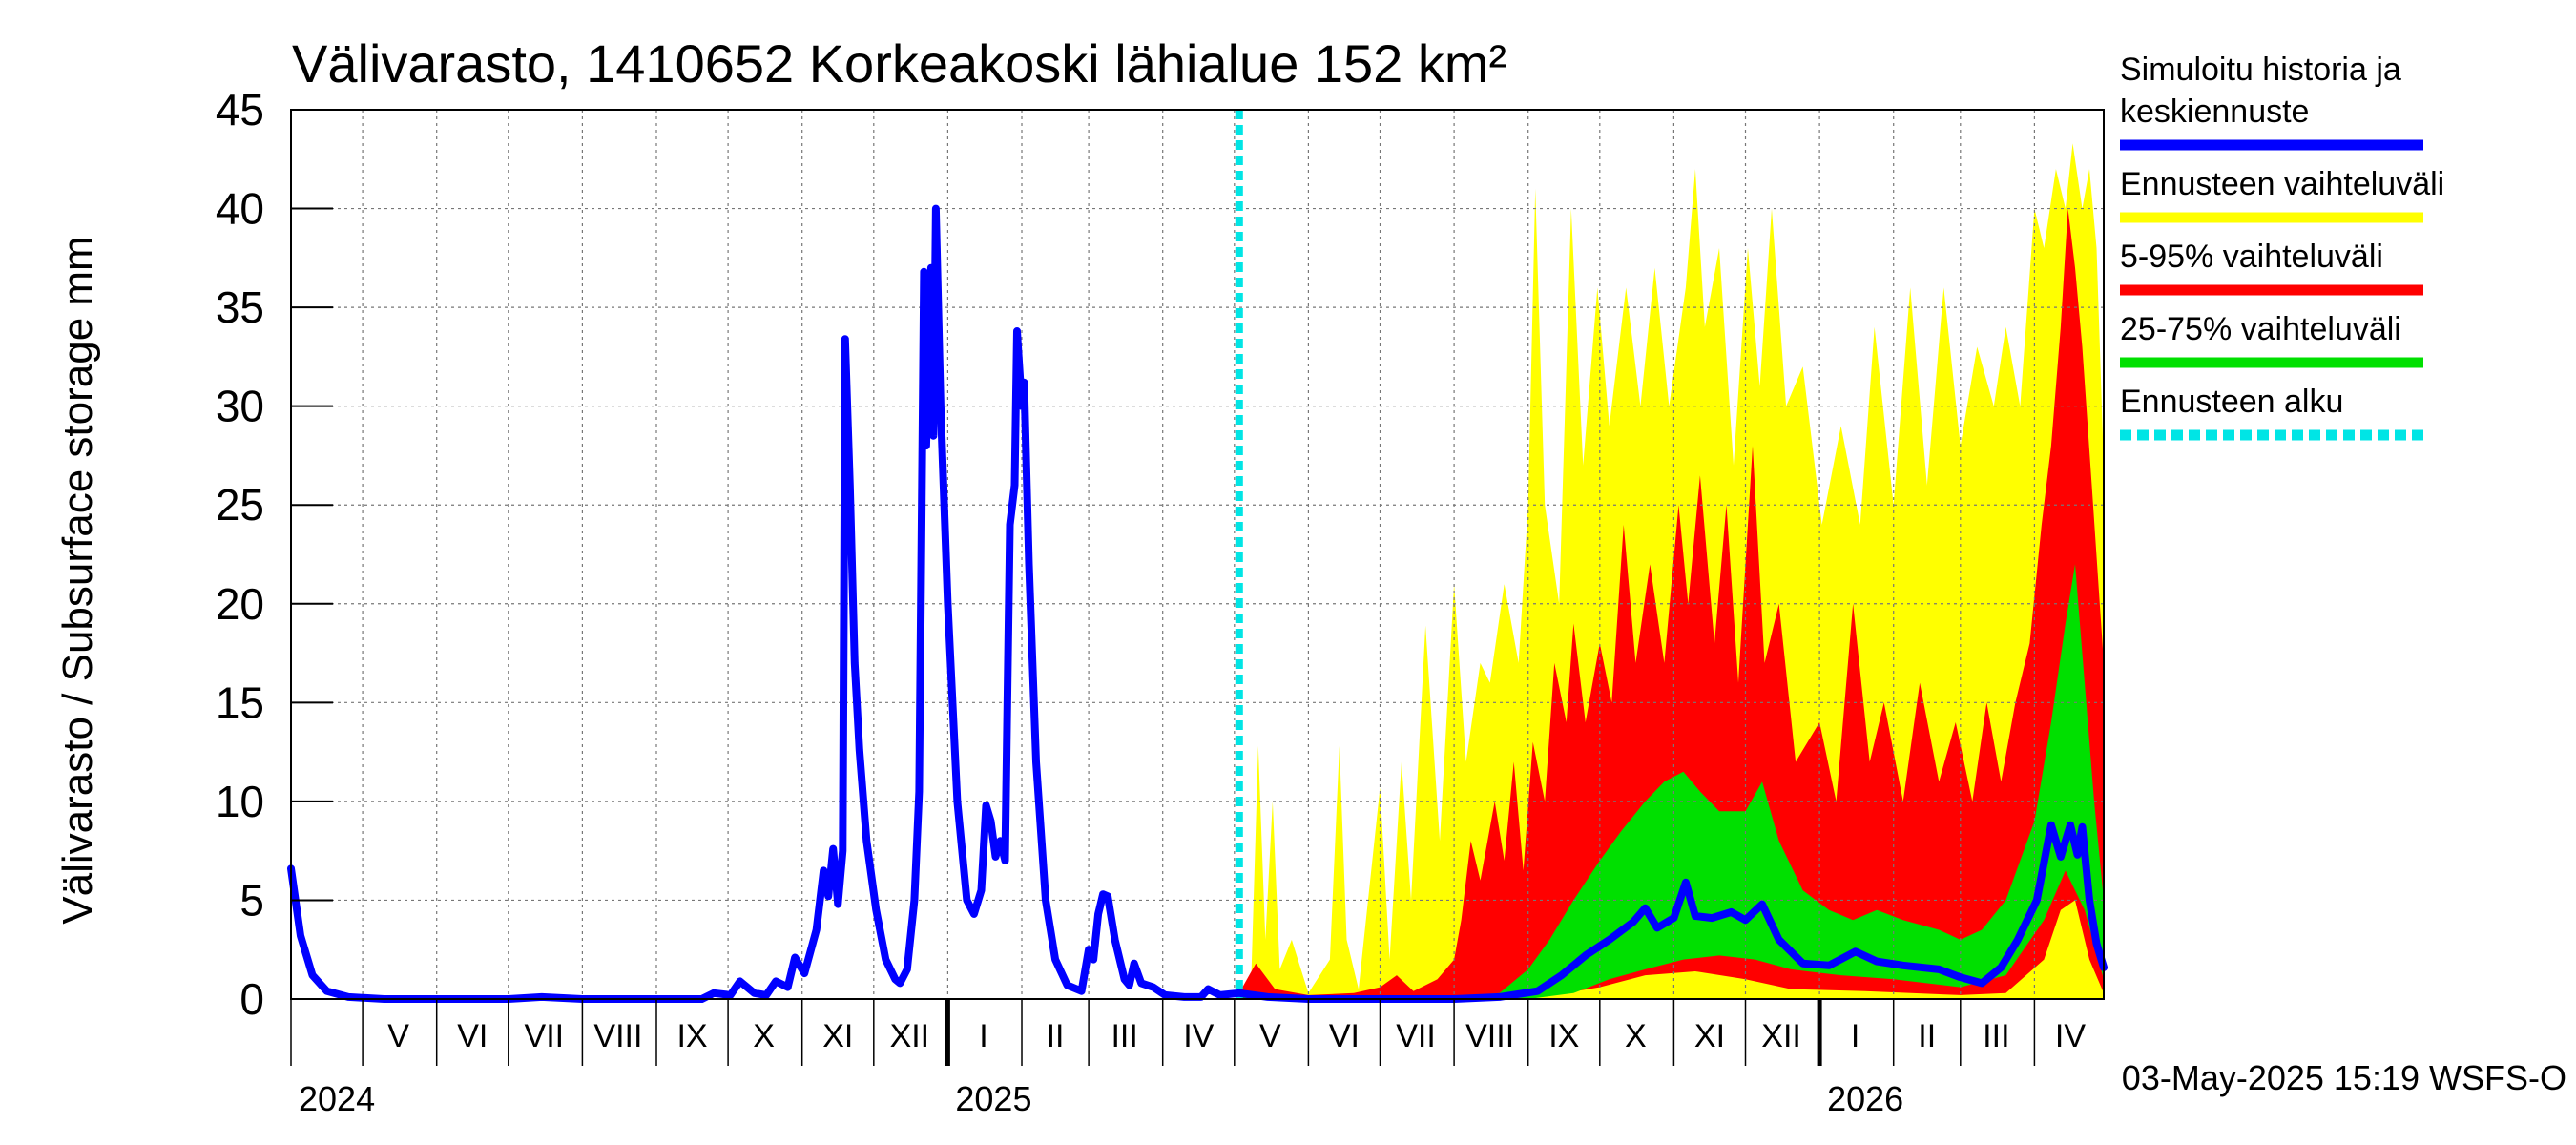 Image resolution: width=2576 pixels, height=1145 pixels. I want to click on legend-label: keskiennuste, so click(2214, 112).